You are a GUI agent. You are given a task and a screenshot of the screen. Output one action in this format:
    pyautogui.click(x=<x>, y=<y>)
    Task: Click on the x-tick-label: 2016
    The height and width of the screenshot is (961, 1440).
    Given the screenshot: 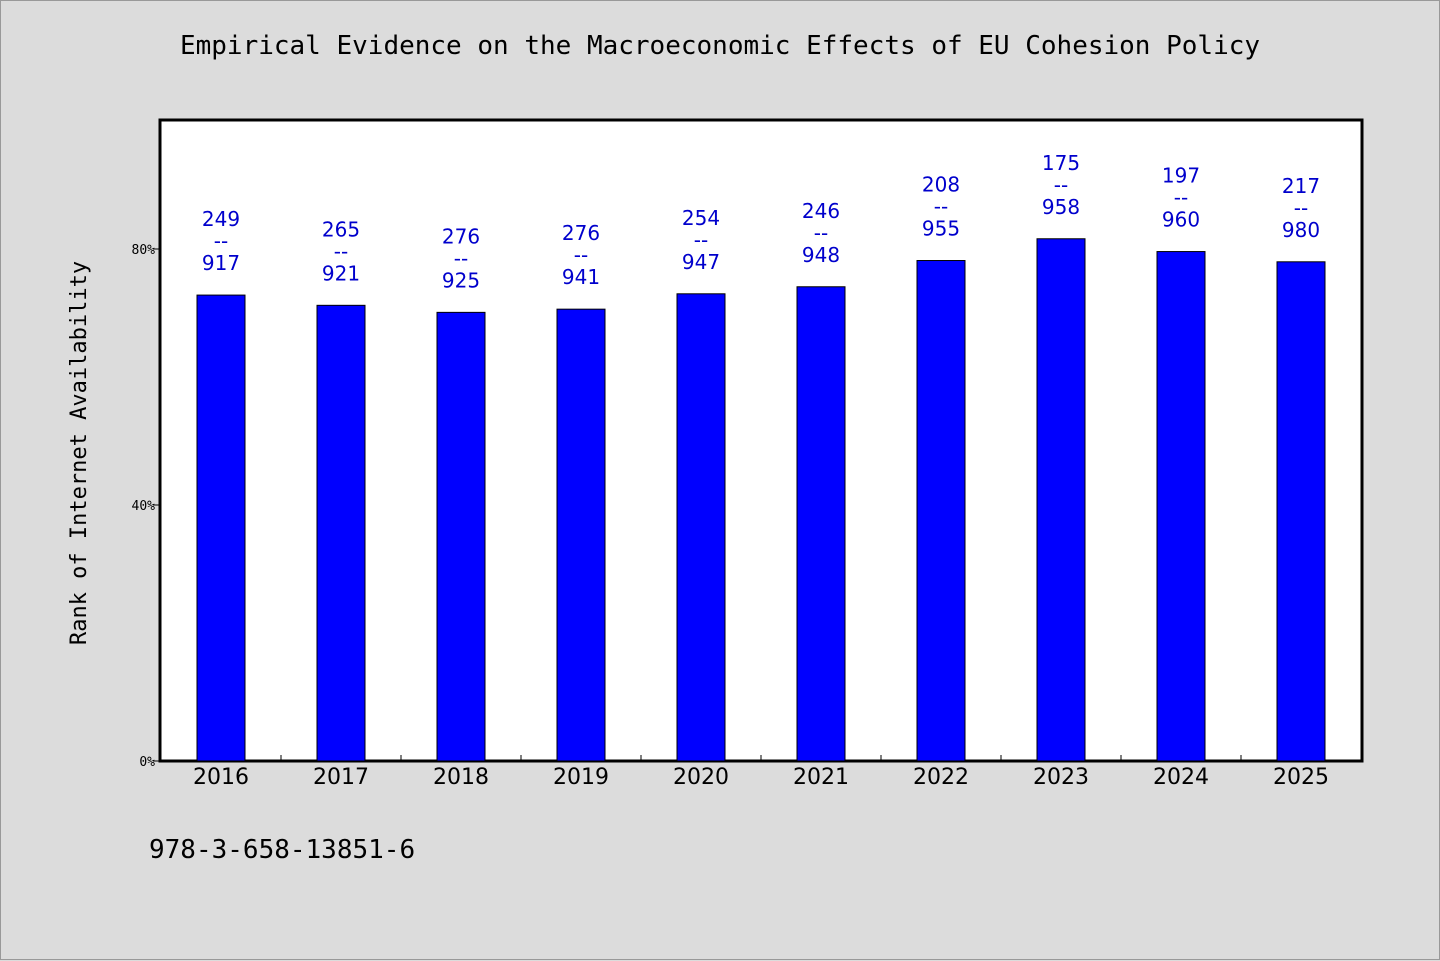 What is the action you would take?
    pyautogui.click(x=221, y=777)
    